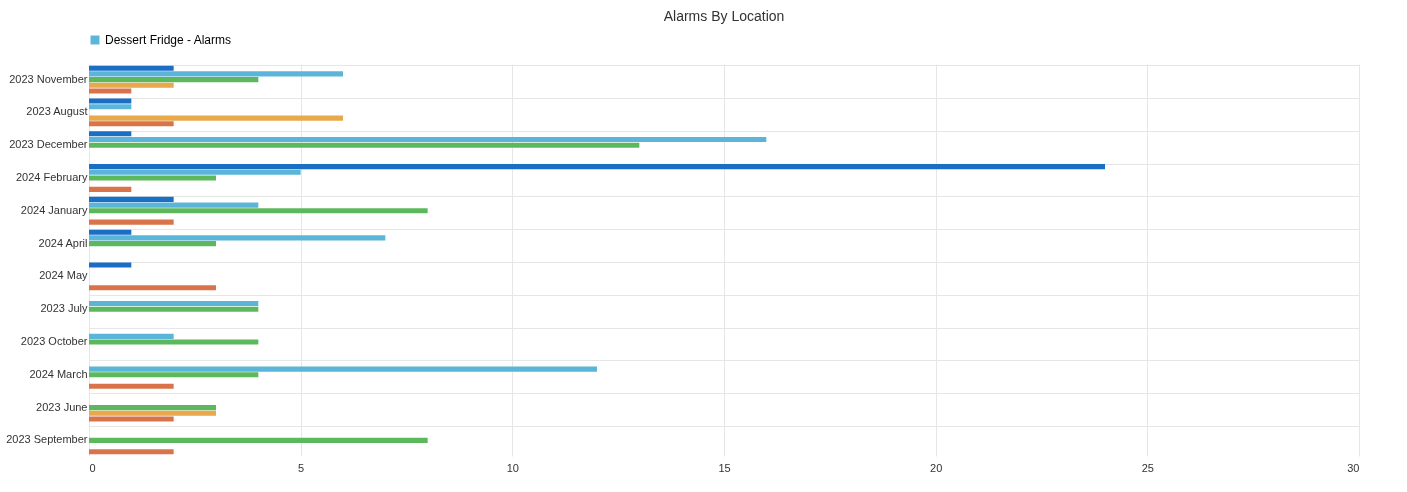 The image size is (1407, 492). I want to click on x-tick-label: 10, so click(512, 467).